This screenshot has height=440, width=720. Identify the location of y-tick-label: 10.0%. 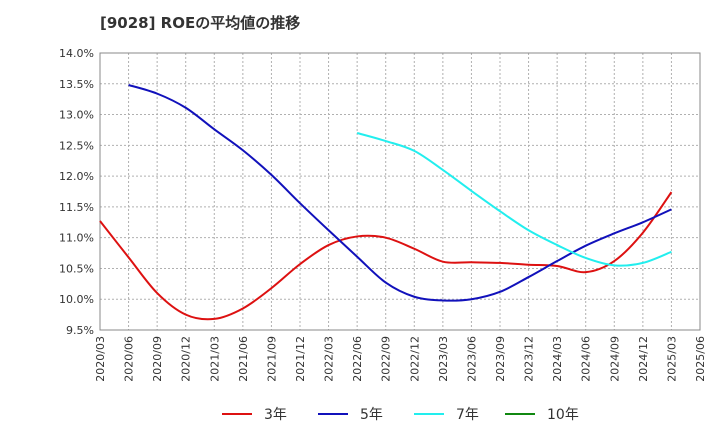
(76, 299).